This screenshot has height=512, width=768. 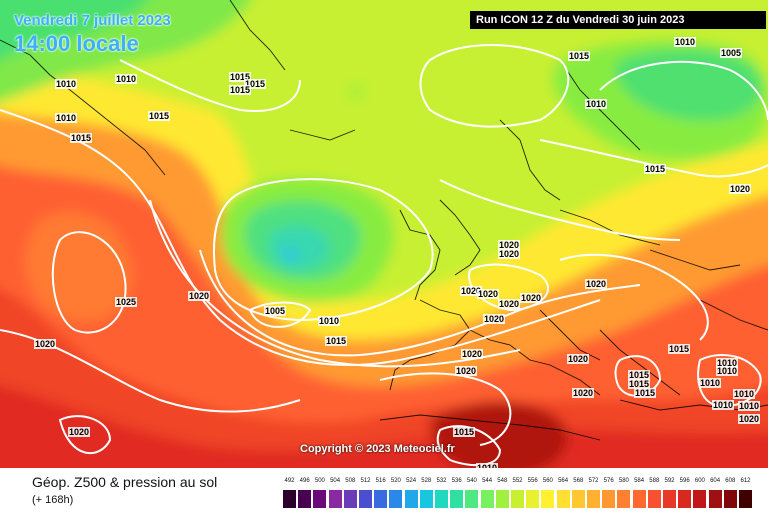 What do you see at coordinates (319, 481) in the screenshot?
I see `scale-label: 500` at bounding box center [319, 481].